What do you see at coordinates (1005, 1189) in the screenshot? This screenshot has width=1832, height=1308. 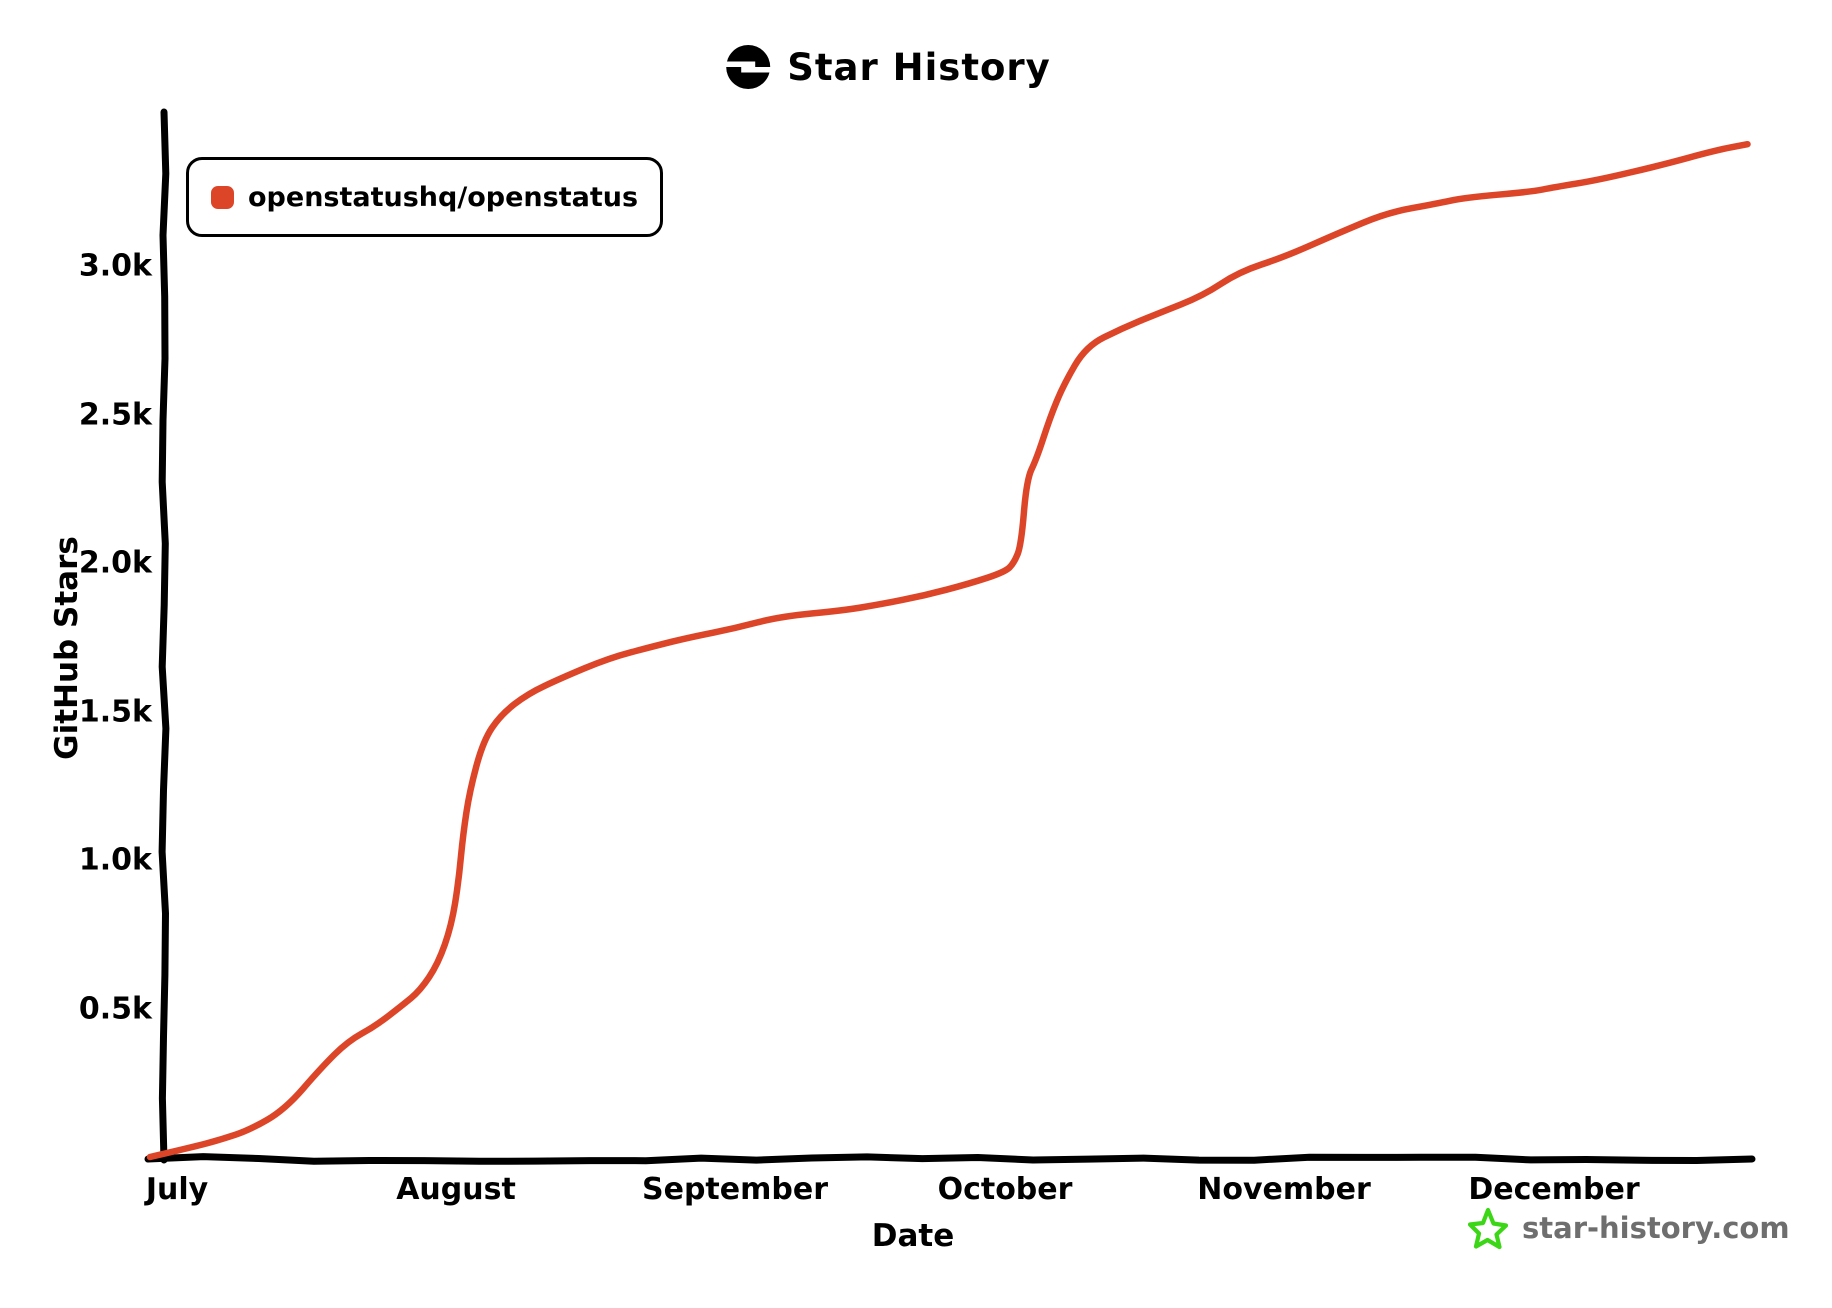 I see `x-tick-october: October` at bounding box center [1005, 1189].